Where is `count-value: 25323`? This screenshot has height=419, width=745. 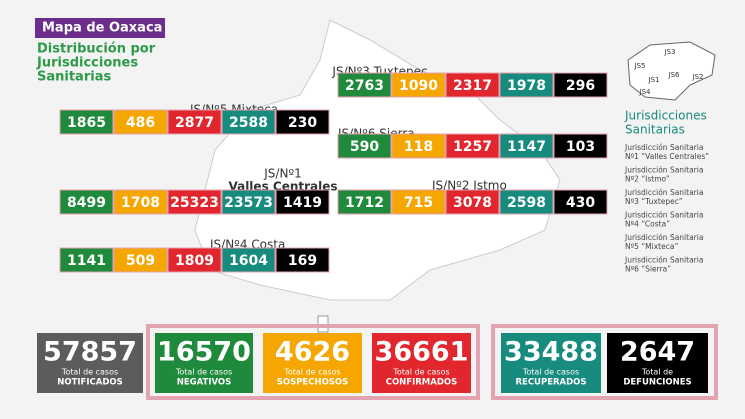
count-value: 25323 is located at coordinates (194, 203).